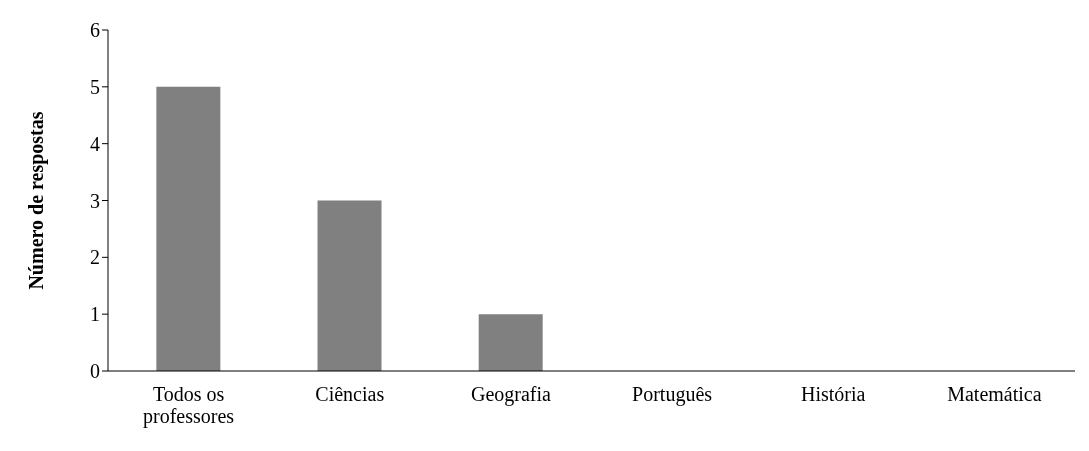  I want to click on y-tick-label: 0, so click(95, 371).